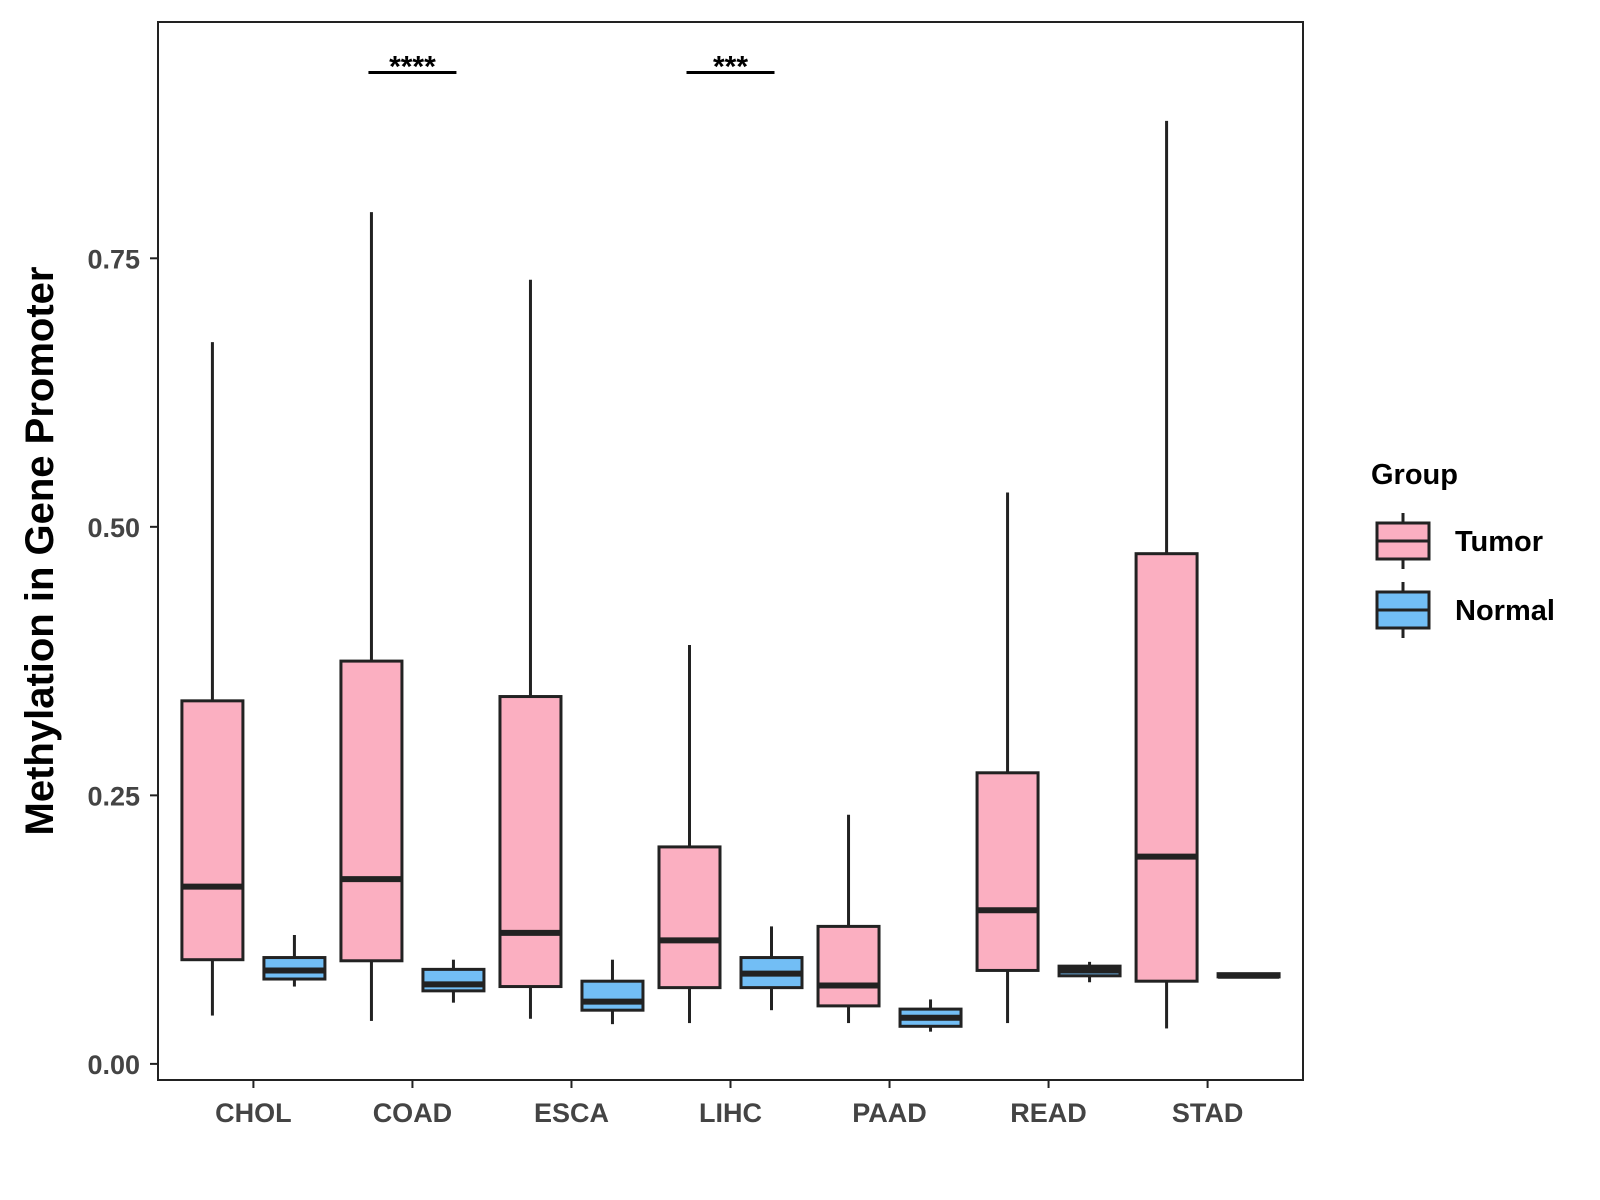  Describe the element at coordinates (113, 259) in the screenshot. I see `y-tick-label: 0.75` at that location.